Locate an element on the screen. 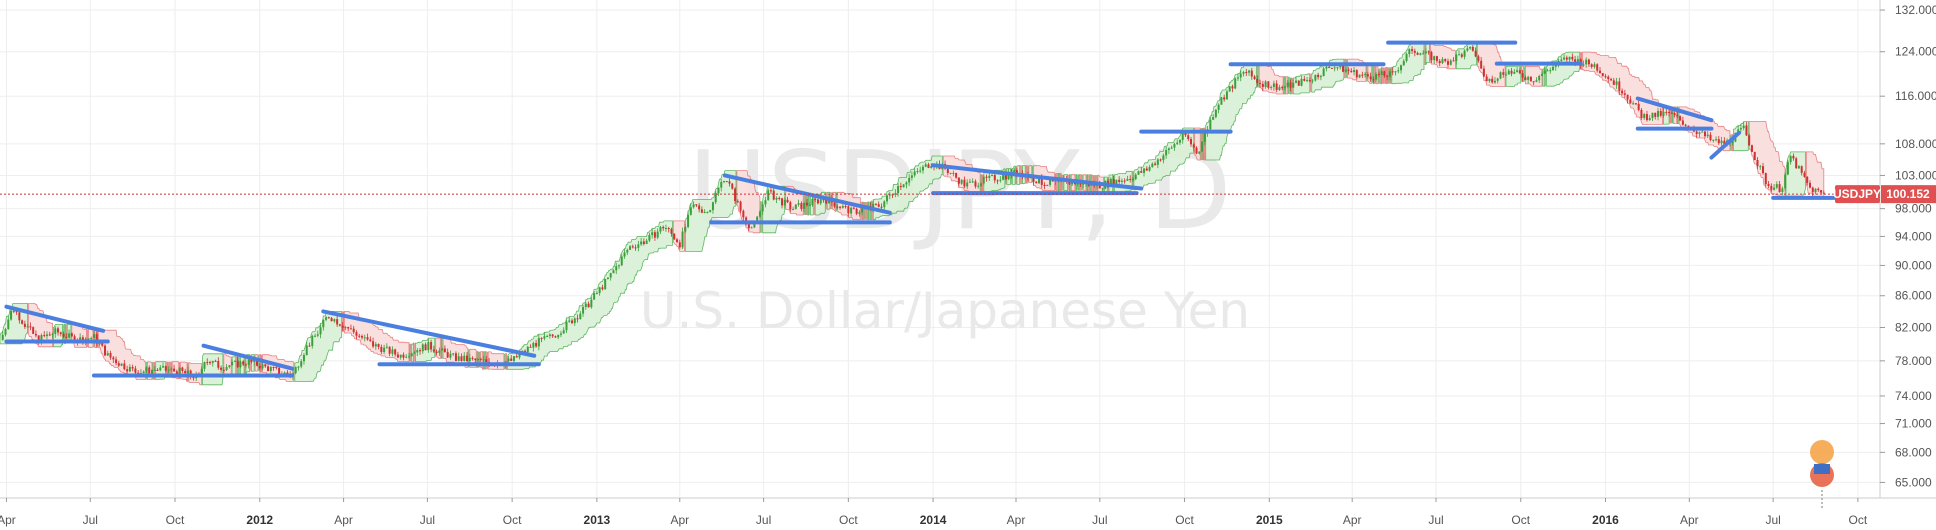  y-tick-label: 124.000 is located at coordinates (1915, 52).